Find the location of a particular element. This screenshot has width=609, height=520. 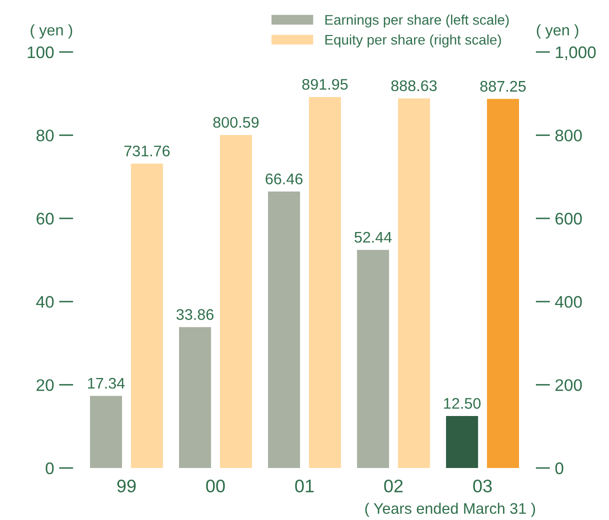

data-label: 888.63 is located at coordinates (414, 86).